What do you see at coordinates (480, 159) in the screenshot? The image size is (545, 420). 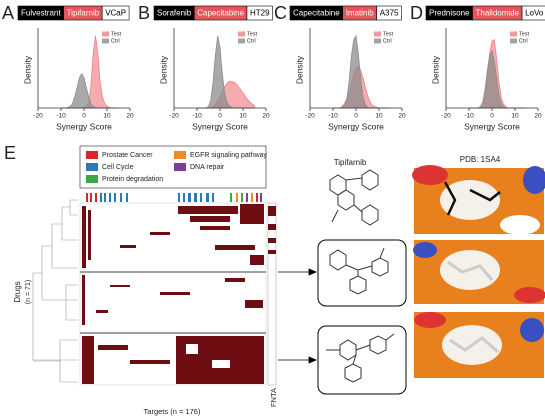 I see `structure-title: PDB: 1SA4` at bounding box center [480, 159].